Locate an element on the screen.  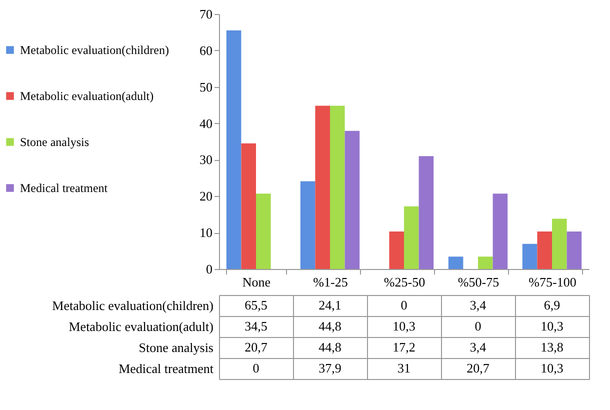
data-label: 6,9 is located at coordinates (552, 305).